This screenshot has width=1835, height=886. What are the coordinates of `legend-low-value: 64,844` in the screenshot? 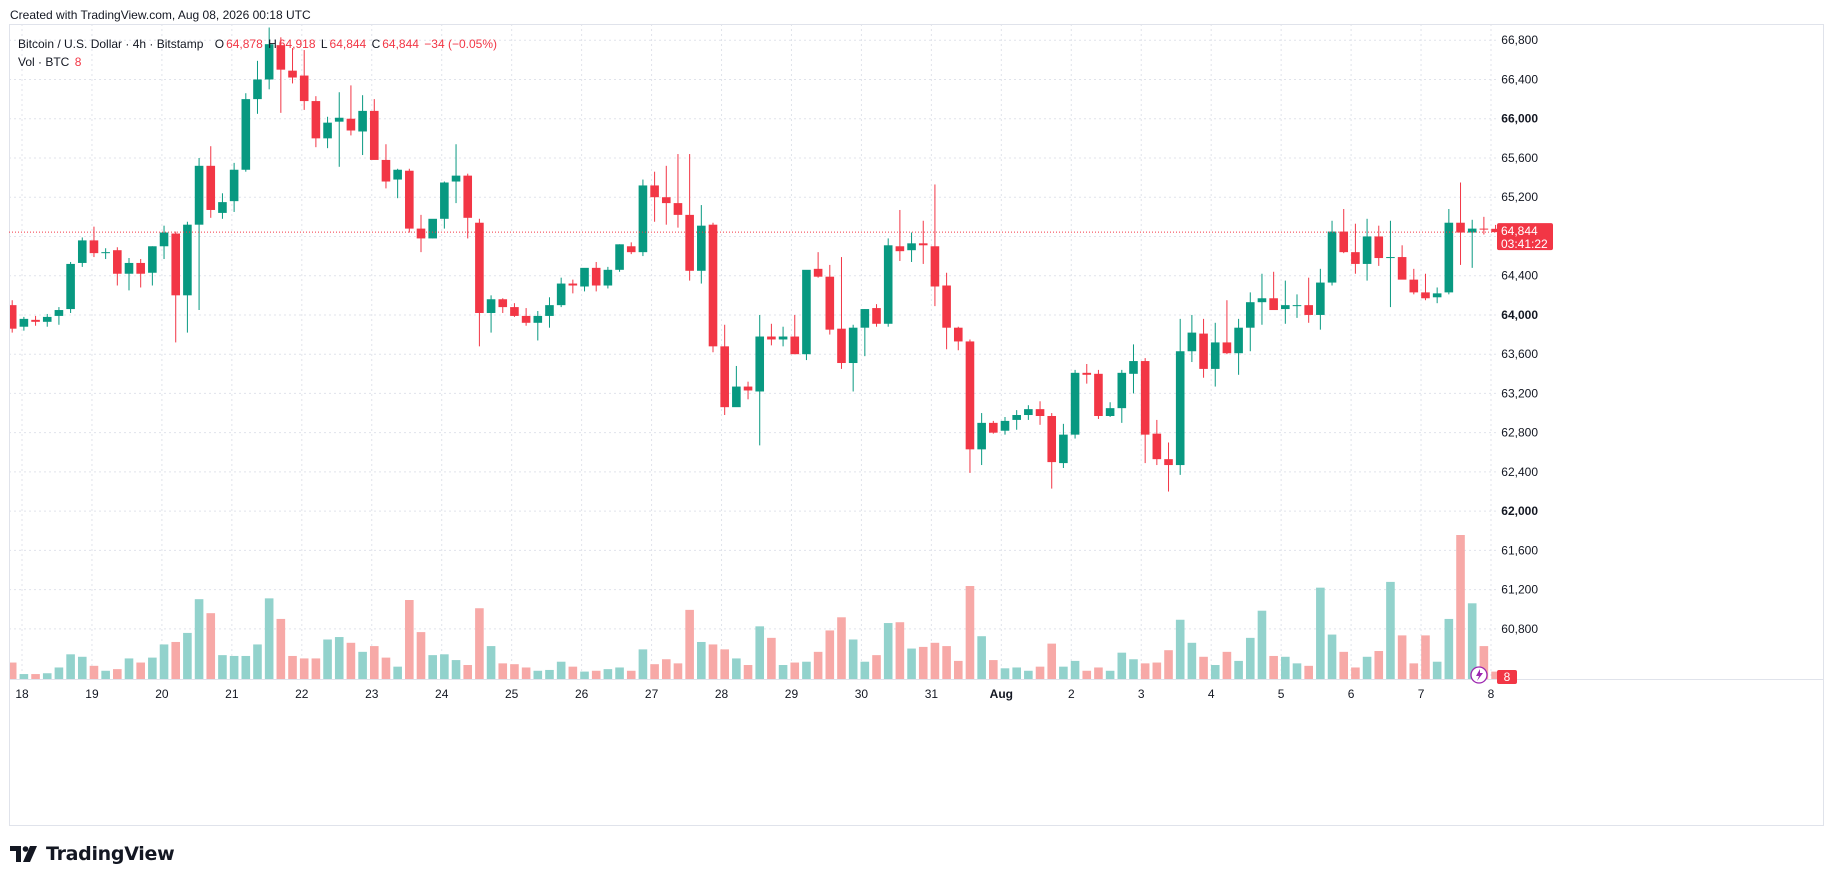 It's located at (348, 44).